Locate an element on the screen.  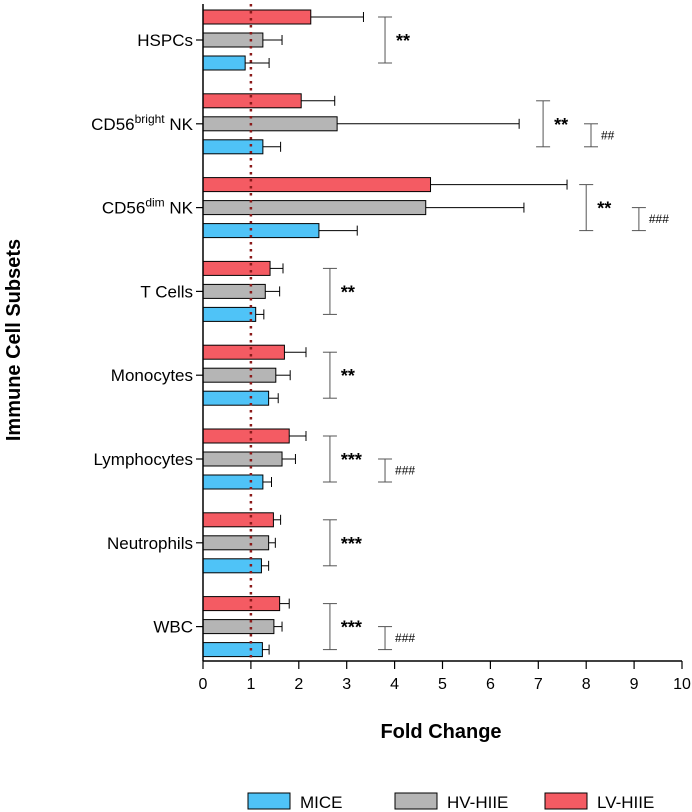
category-label-4: Monocytes is located at coordinates (152, 375).